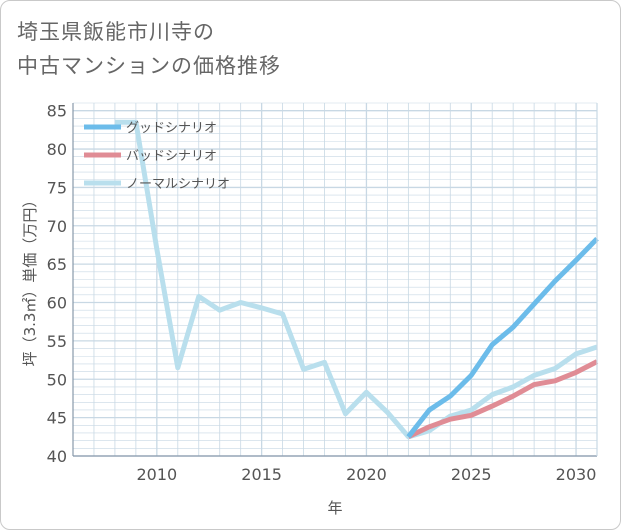  Describe the element at coordinates (57, 456) in the screenshot. I see `y-tick-label: 40` at that location.